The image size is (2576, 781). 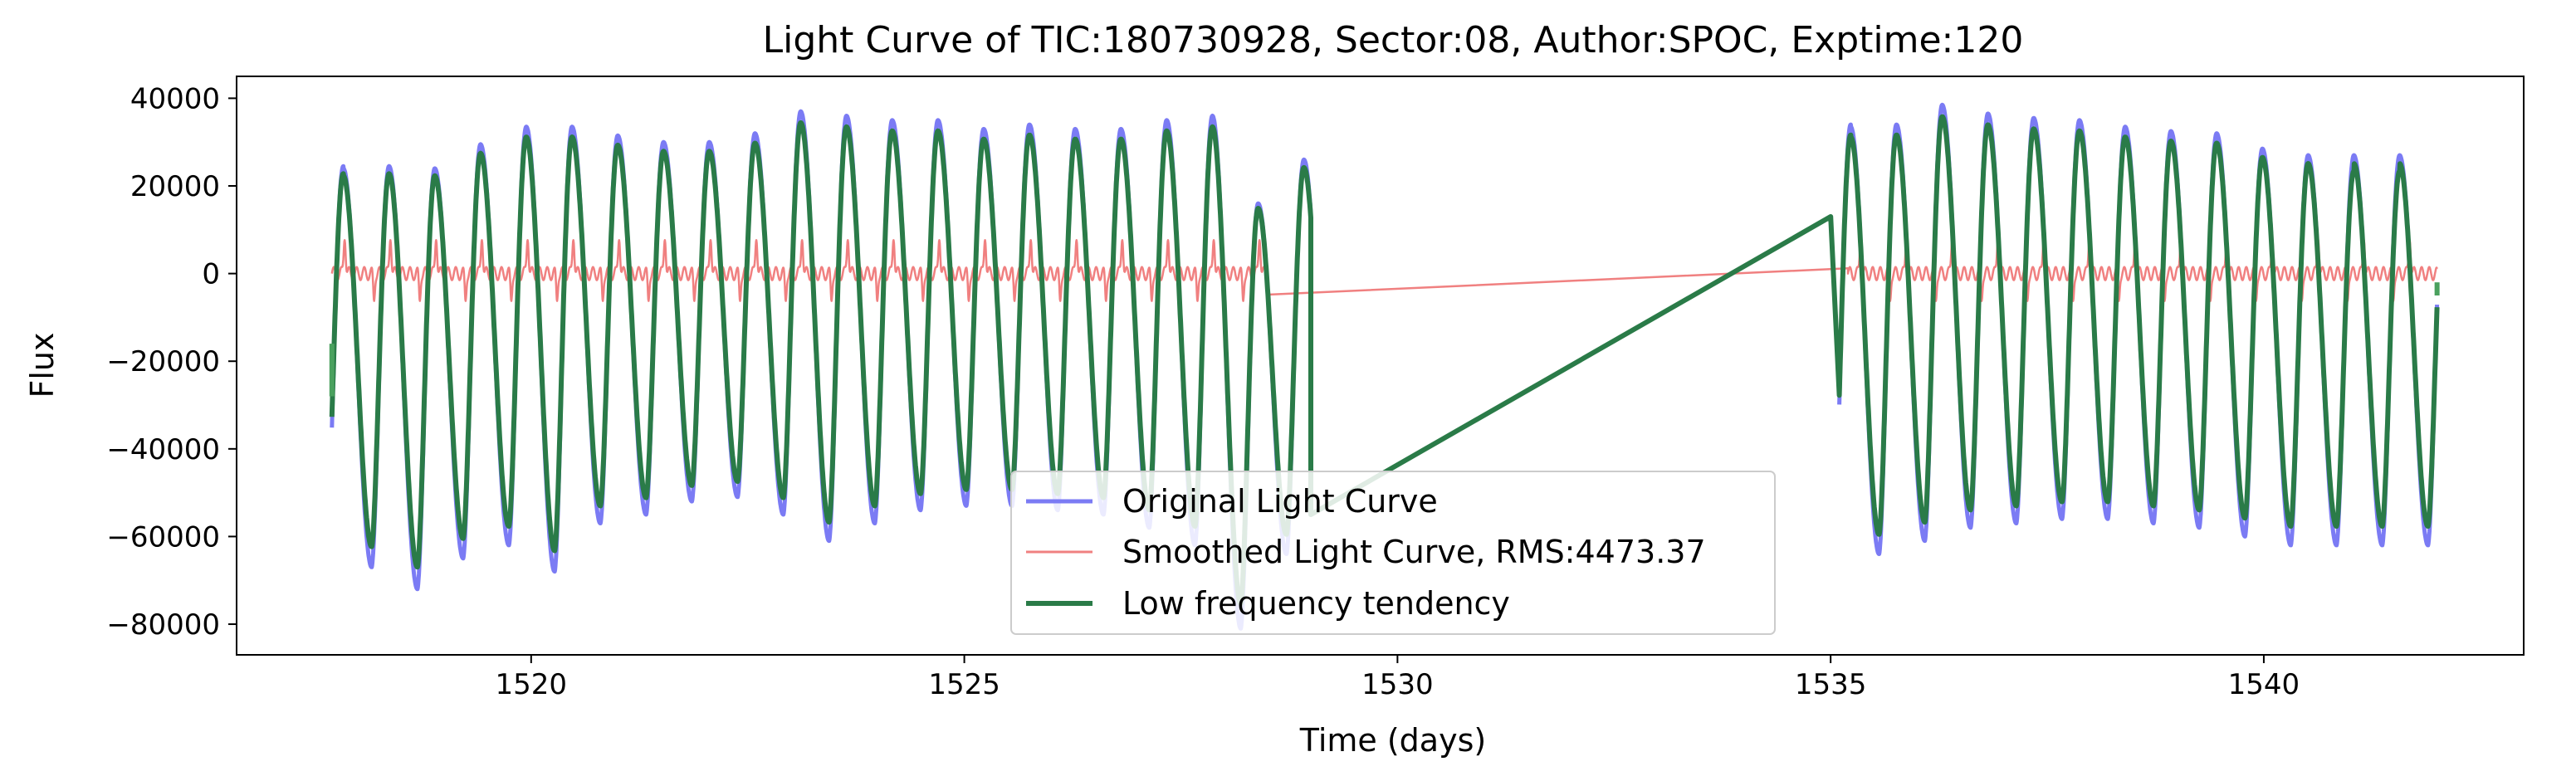 What do you see at coordinates (175, 186) in the screenshot?
I see `y-tick-label: 20000` at bounding box center [175, 186].